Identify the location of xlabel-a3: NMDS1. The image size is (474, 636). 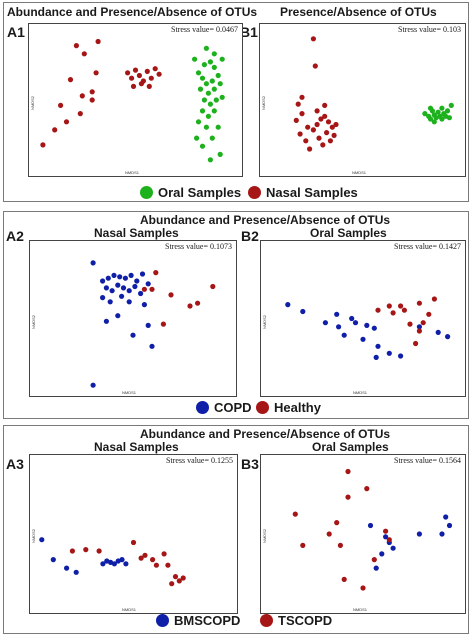
(129, 609).